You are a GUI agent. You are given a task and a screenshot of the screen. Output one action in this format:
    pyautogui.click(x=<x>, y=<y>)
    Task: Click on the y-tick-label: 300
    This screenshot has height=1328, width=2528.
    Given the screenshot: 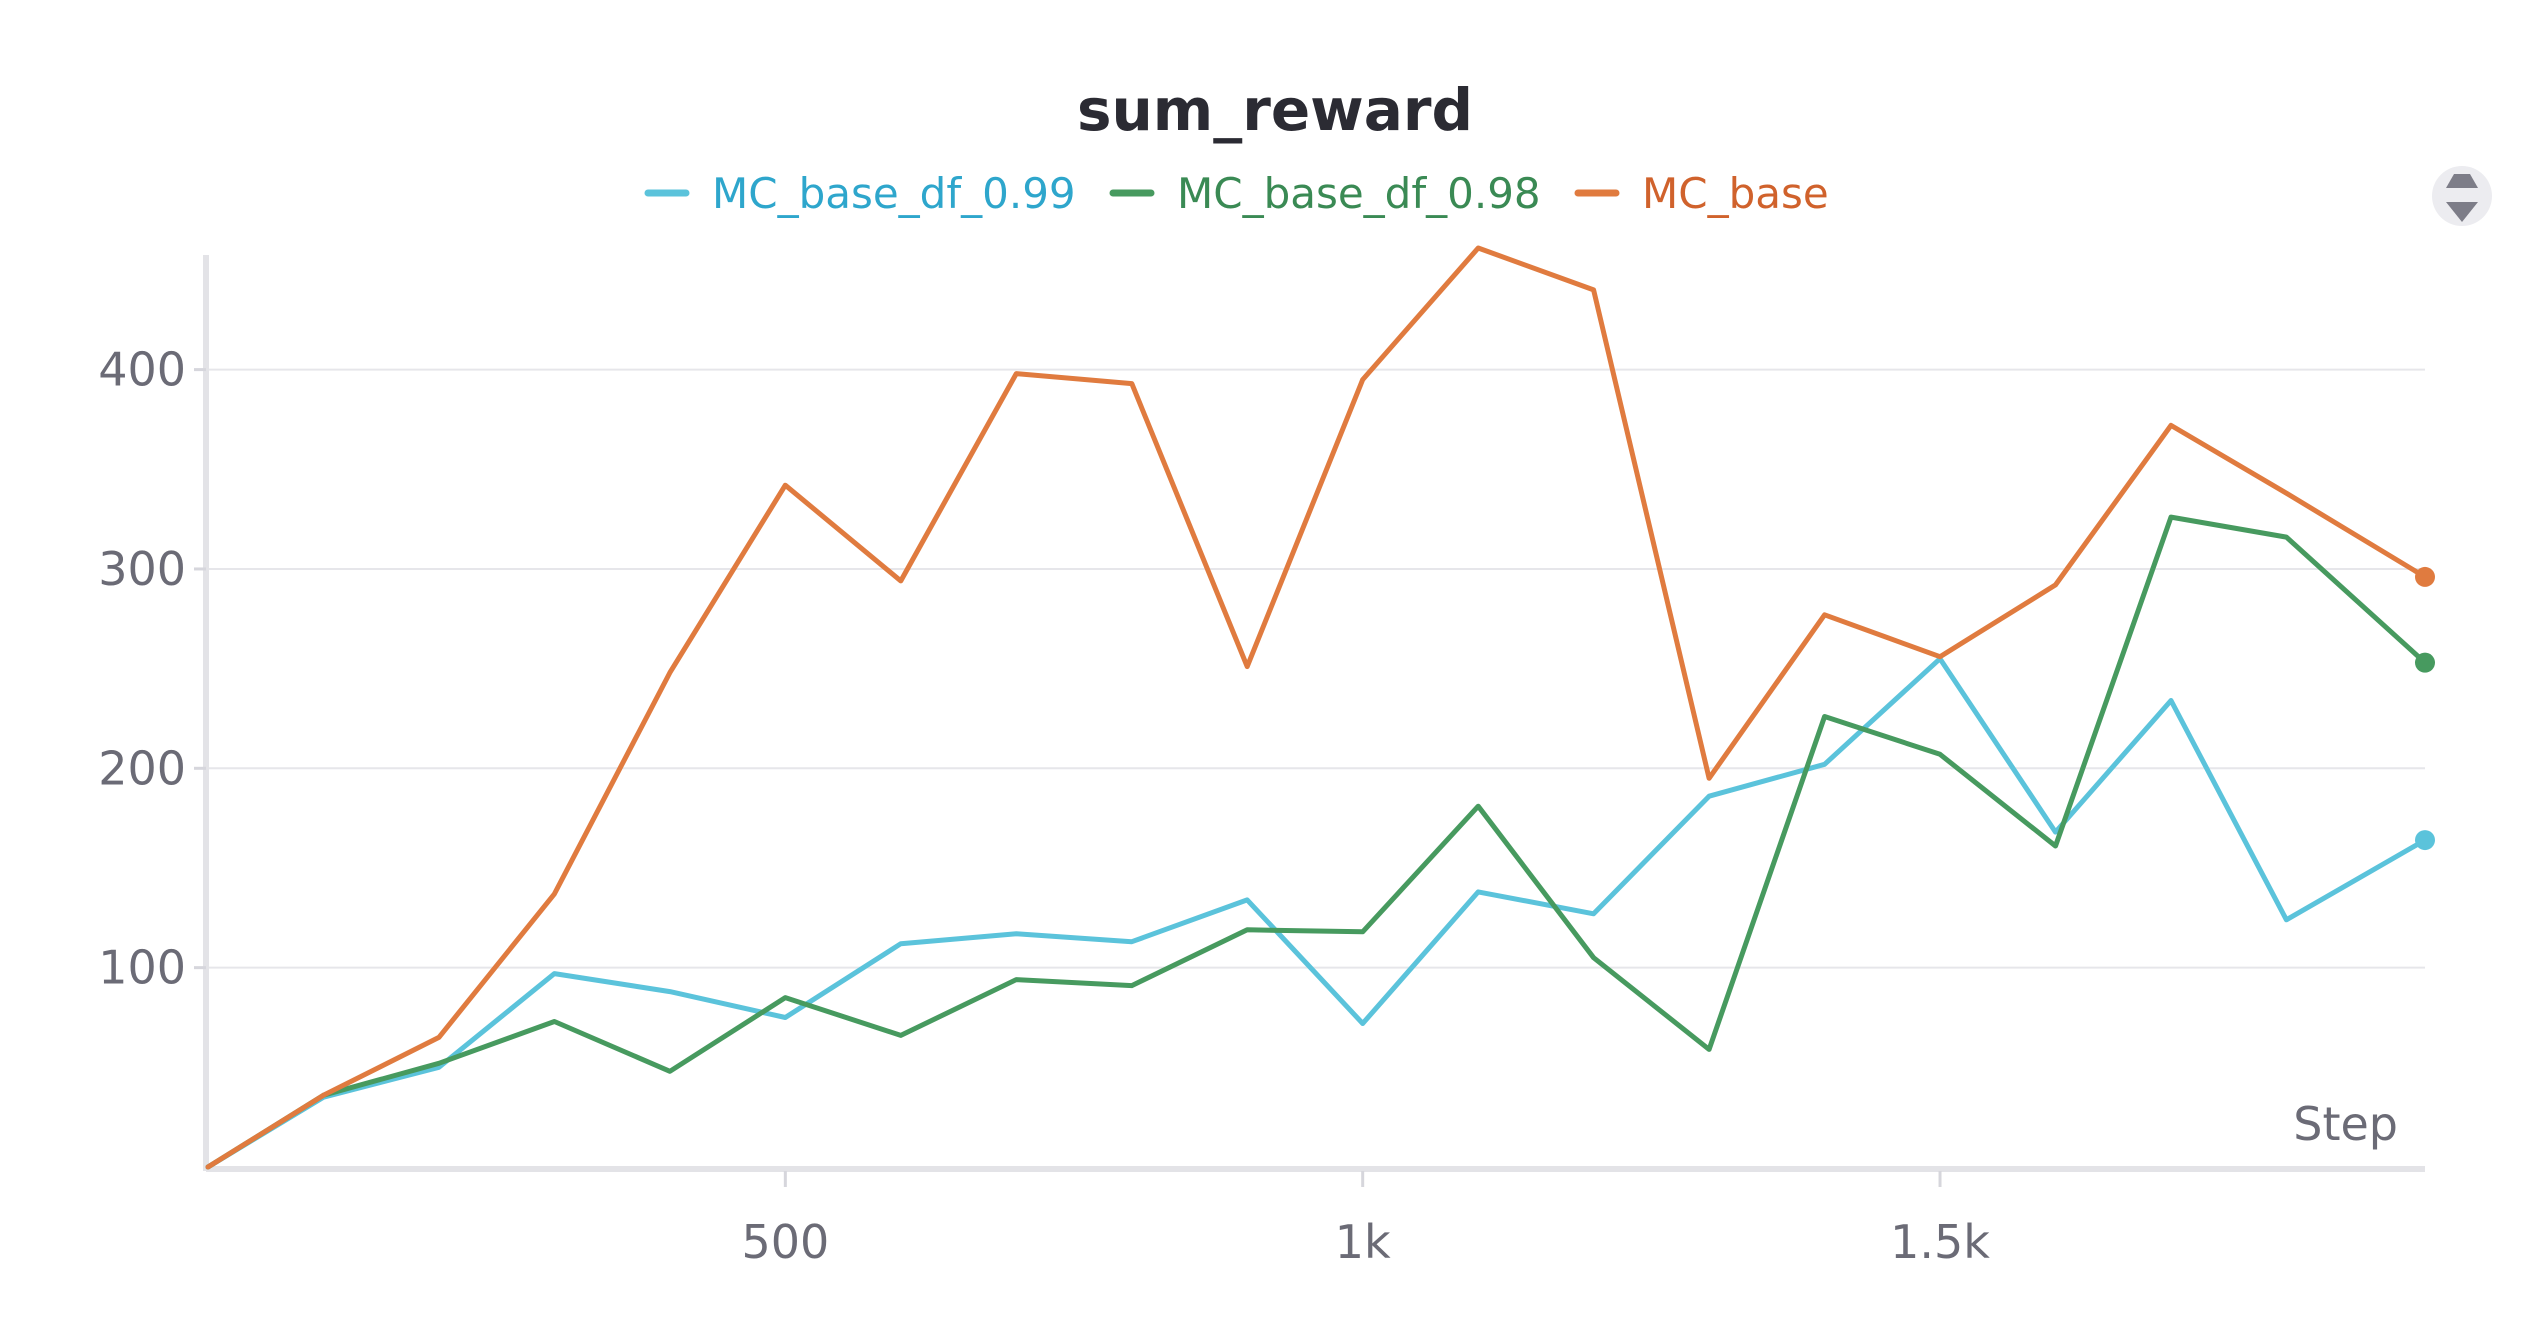 What is the action you would take?
    pyautogui.click(x=142, y=569)
    